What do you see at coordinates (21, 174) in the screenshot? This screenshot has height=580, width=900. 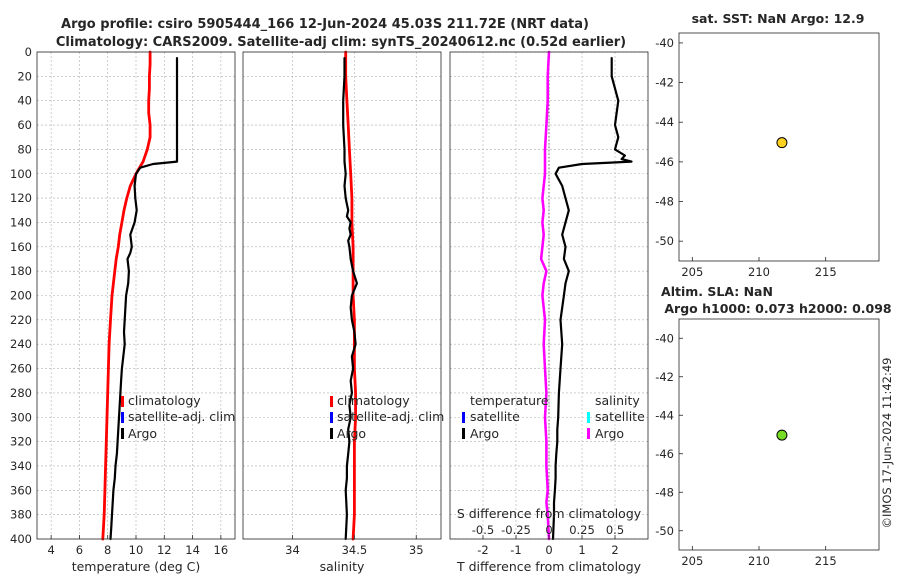 I see `depth-tick-label: 100` at bounding box center [21, 174].